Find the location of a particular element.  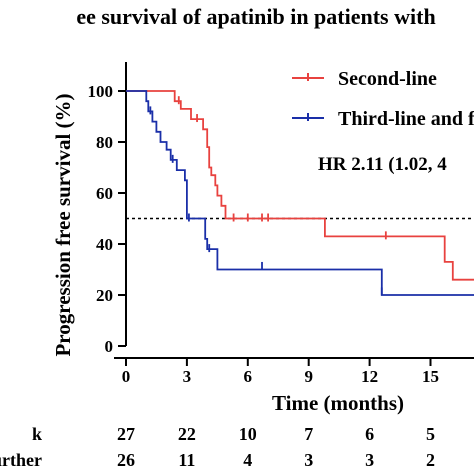

risk-count: 11 is located at coordinates (186, 460).